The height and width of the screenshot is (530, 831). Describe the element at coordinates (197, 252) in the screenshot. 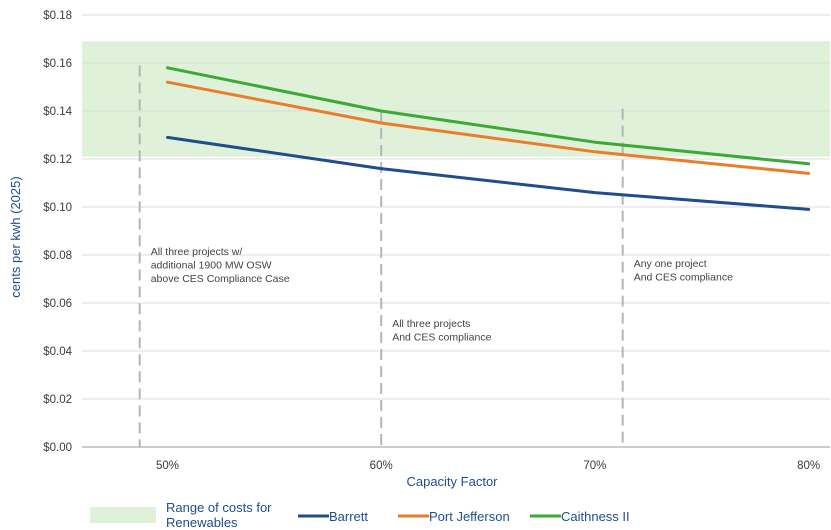

I see `annotation-line: All three projects w/` at that location.